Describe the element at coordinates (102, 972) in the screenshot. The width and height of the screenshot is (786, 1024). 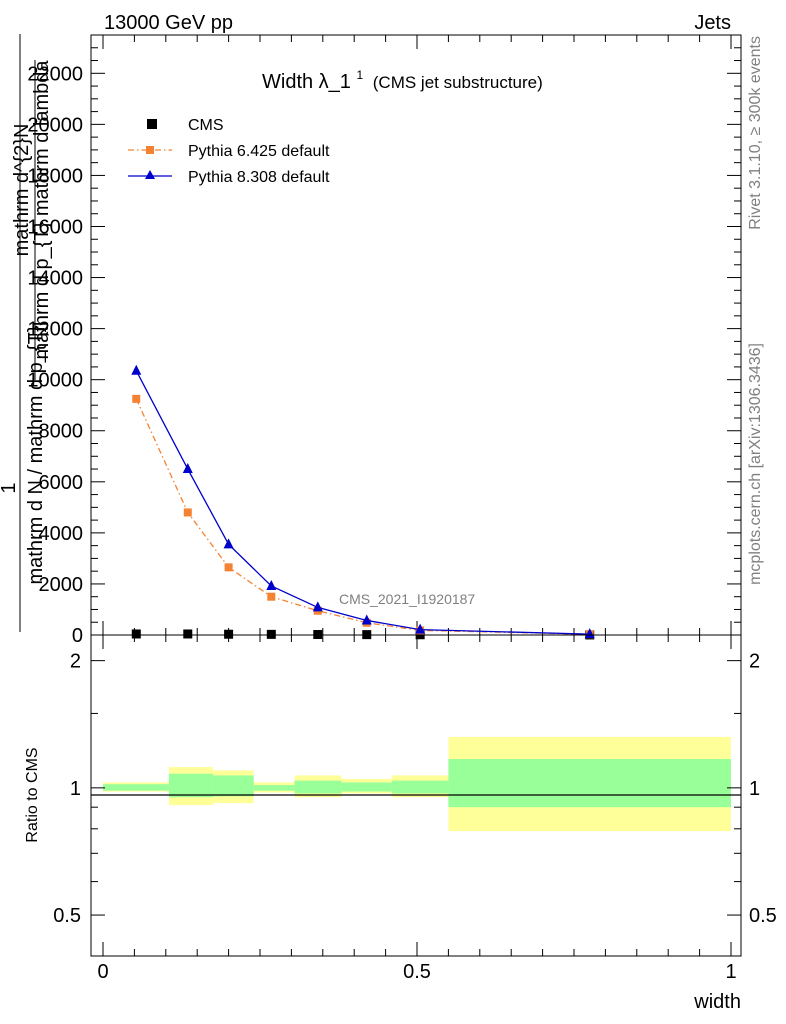
I see `ratio-x-tick-label: 0` at that location.